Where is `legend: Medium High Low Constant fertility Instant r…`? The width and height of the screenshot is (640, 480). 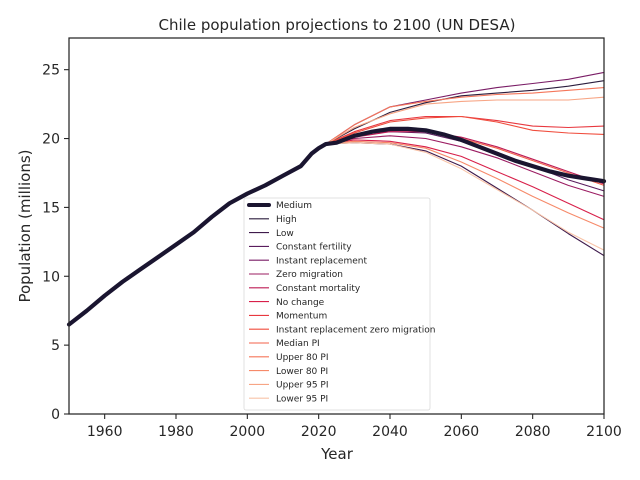 legend: Medium High Low Constant fertility Instant r… is located at coordinates (339, 304).